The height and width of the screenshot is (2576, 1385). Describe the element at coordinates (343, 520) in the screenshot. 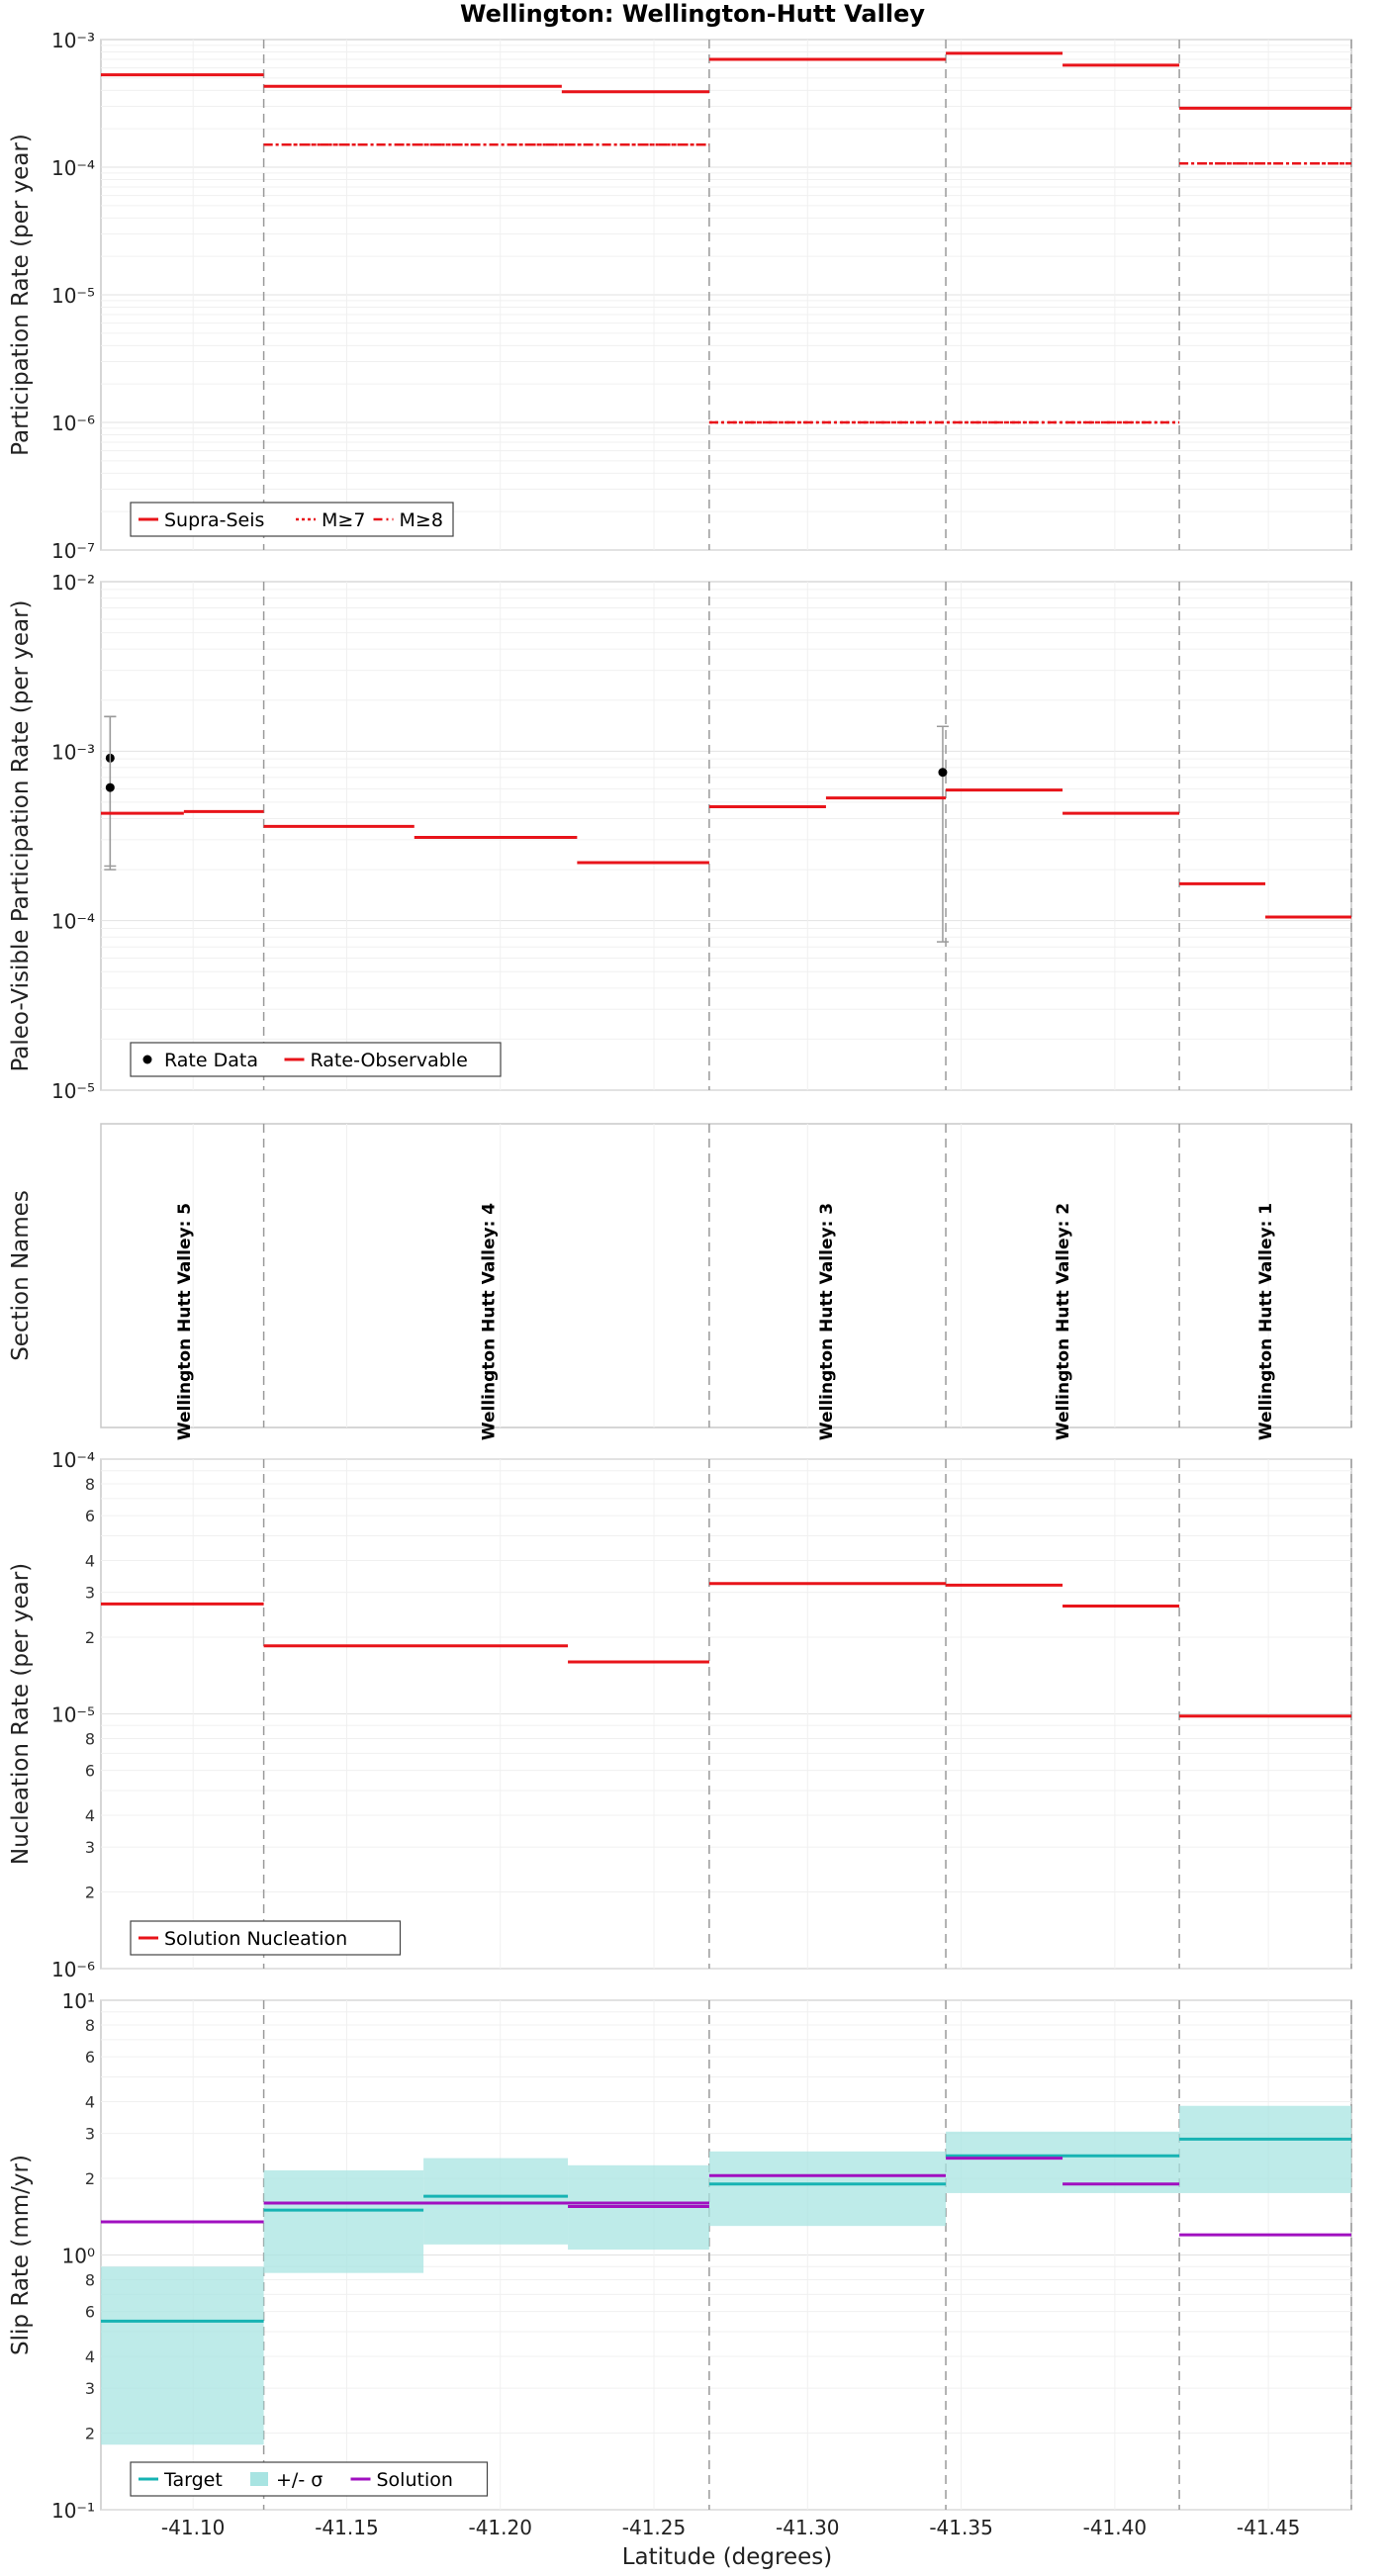

I see `legend-label: M≥7` at that location.